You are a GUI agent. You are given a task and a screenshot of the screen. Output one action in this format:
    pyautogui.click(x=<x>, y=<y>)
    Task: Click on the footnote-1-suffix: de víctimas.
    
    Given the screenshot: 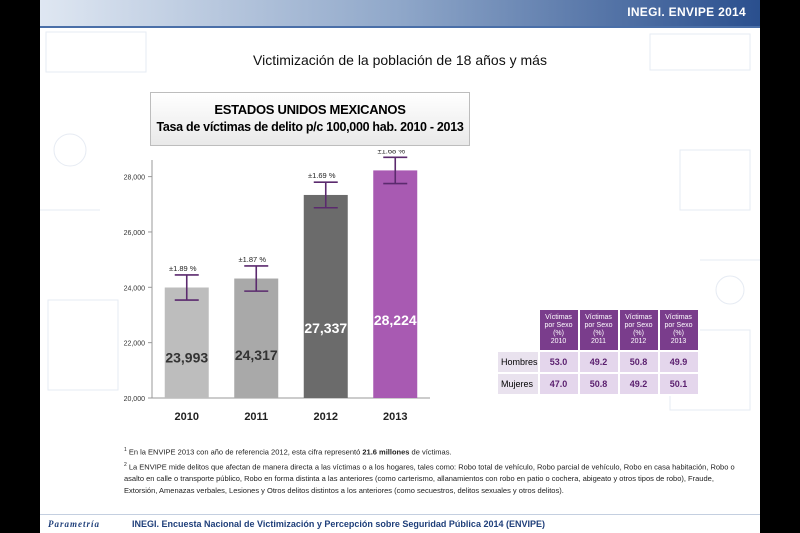 What is the action you would take?
    pyautogui.click(x=430, y=452)
    